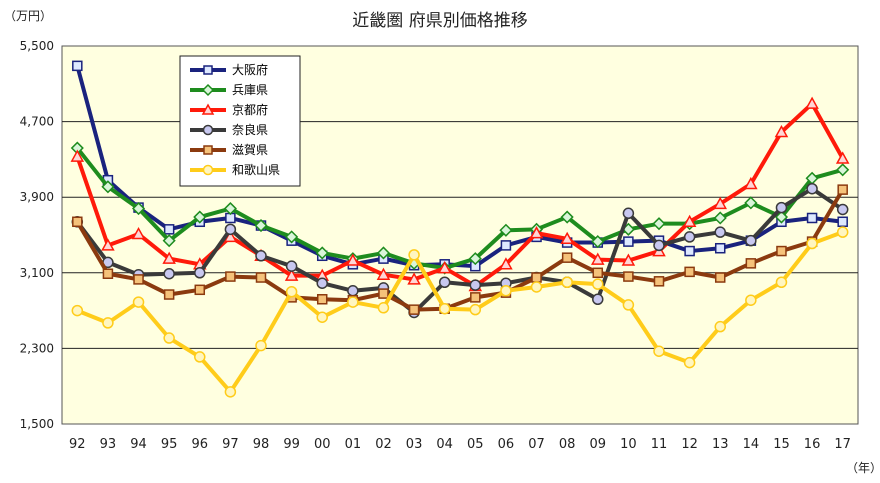 The image size is (880, 483). What do you see at coordinates (199, 444) in the screenshot?
I see `x-tick-label: 96` at bounding box center [199, 444].